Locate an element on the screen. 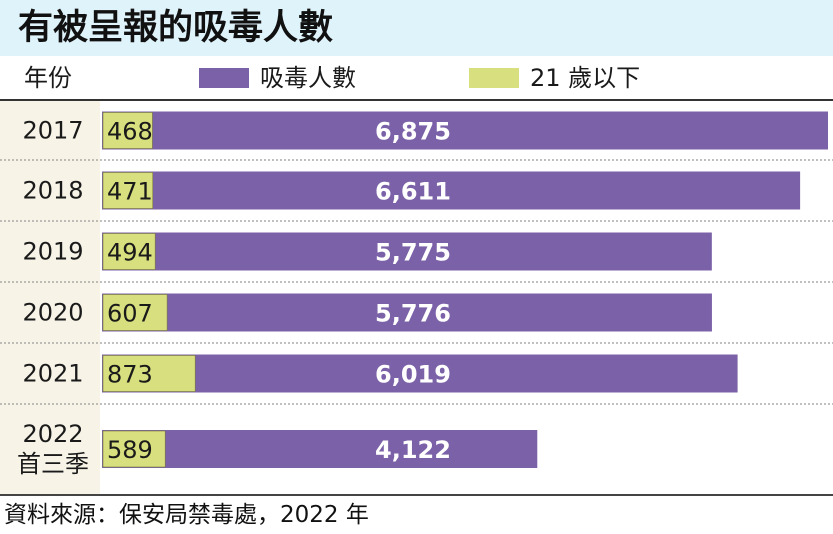 This screenshot has width=833, height=534. legend-swatch-under21 is located at coordinates (494, 78).